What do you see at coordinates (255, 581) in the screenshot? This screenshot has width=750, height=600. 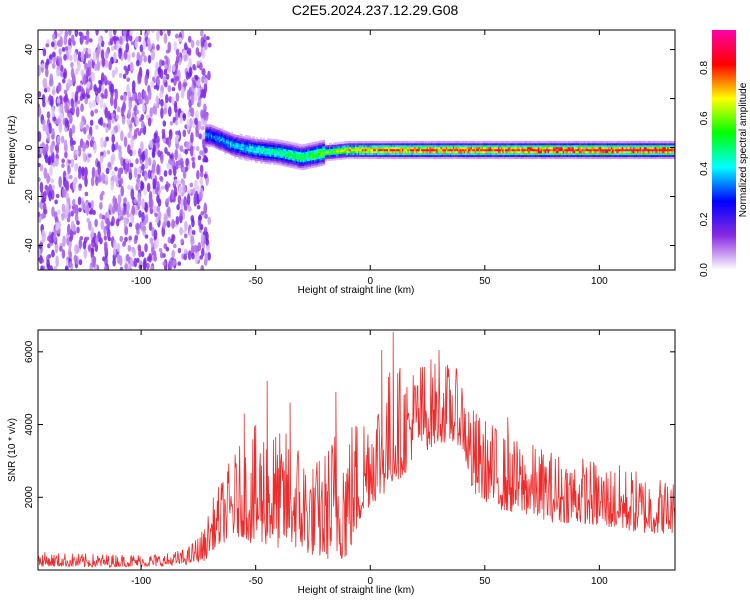 I see `snr-x-tick-label: -50` at bounding box center [255, 581].